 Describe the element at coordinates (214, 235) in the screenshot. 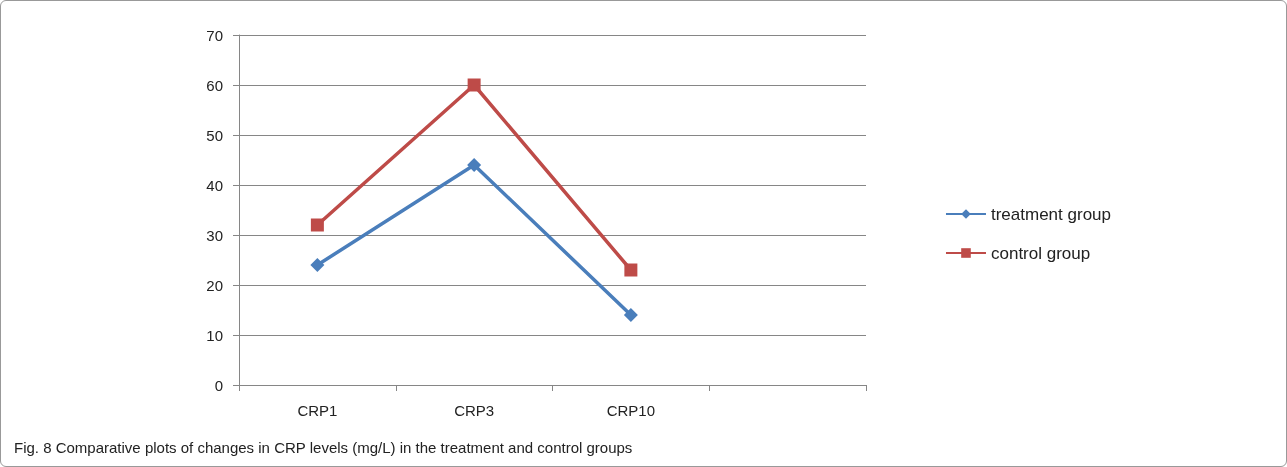

I see `y-tick-label: 30` at that location.